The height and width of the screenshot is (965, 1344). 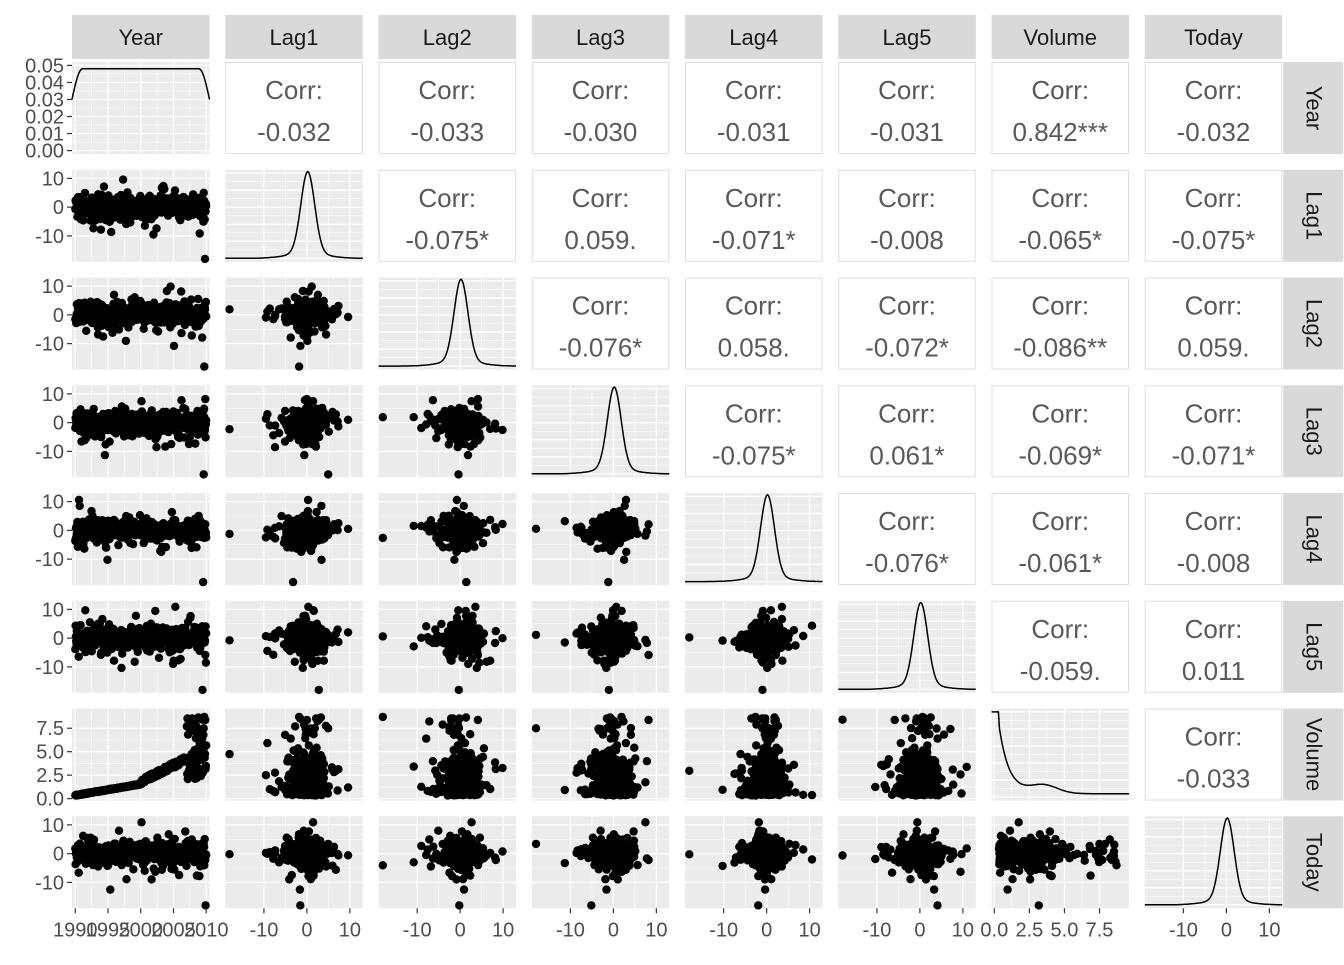 I want to click on strip-right-label-lag2: Lag2, so click(x=1313, y=323).